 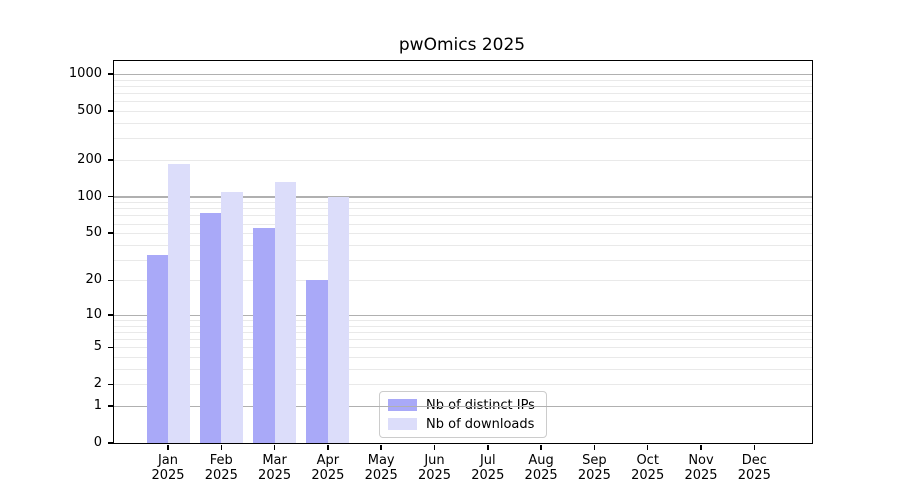 What do you see at coordinates (275, 468) in the screenshot?
I see `x-axis-tick-label: Mar 2025` at bounding box center [275, 468].